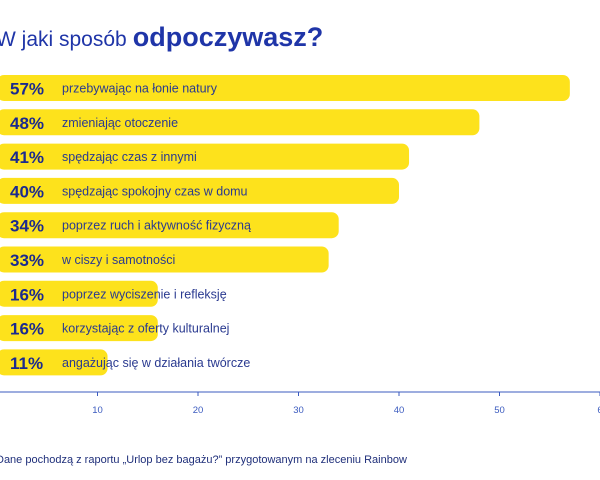  What do you see at coordinates (27, 123) in the screenshot?
I see `bar-value-label: 48%` at bounding box center [27, 123].